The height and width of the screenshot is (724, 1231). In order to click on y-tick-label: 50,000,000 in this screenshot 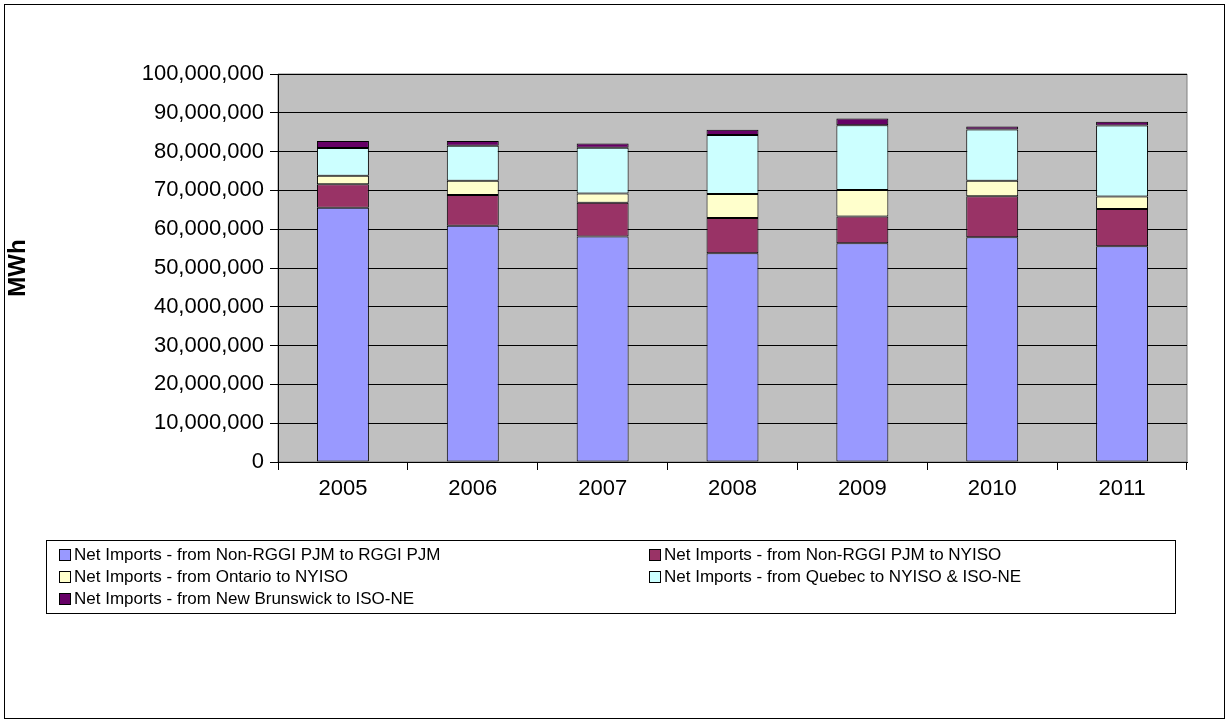, I will do `click(208, 267)`.